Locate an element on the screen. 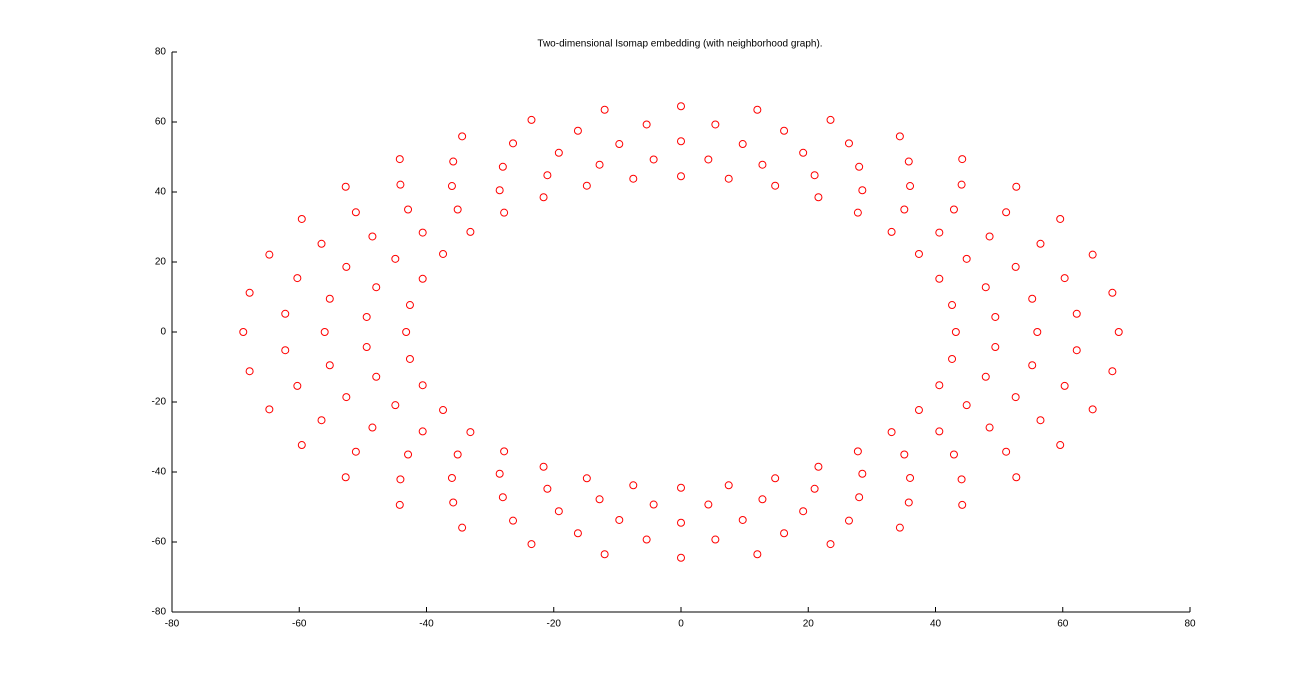 The width and height of the screenshot is (1316, 689). y-tick-label: 0 is located at coordinates (163, 332).